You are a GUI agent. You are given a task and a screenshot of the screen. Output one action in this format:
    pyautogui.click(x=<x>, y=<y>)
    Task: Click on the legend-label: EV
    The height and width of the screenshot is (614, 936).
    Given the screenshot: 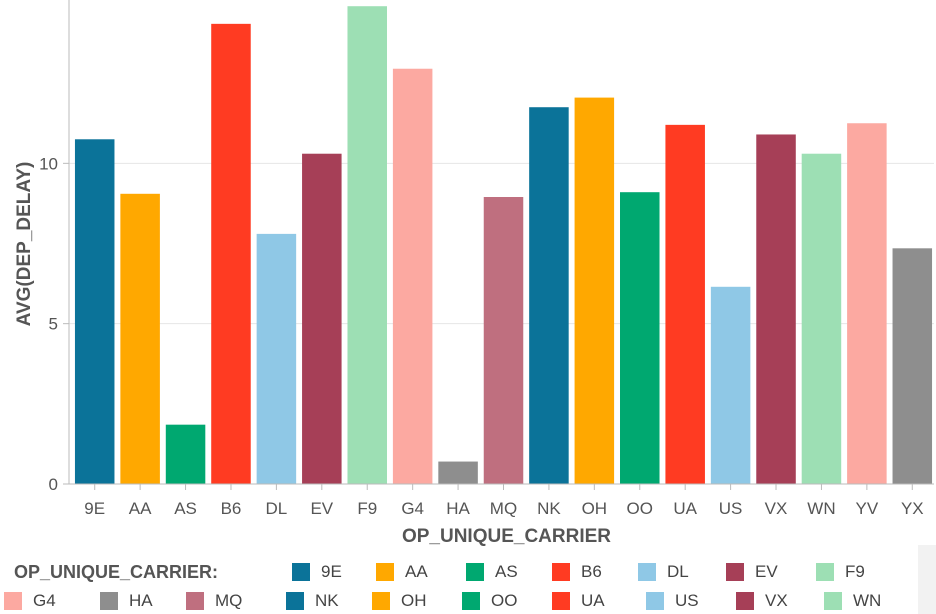 What is the action you would take?
    pyautogui.click(x=766, y=571)
    